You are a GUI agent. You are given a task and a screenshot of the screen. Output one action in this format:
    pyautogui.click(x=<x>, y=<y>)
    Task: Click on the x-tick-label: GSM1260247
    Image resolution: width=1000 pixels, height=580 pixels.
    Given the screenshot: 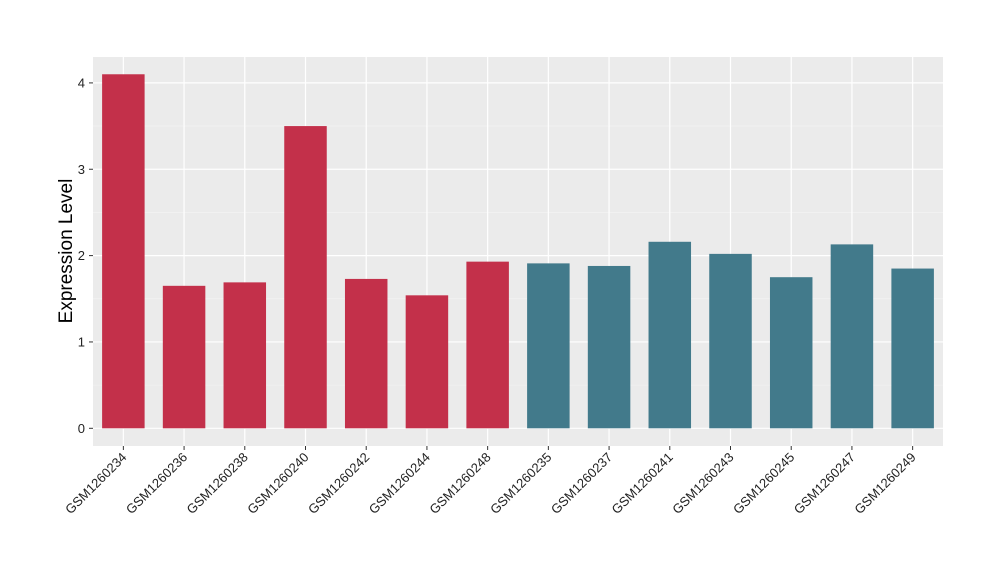 What is the action you would take?
    pyautogui.click(x=824, y=483)
    